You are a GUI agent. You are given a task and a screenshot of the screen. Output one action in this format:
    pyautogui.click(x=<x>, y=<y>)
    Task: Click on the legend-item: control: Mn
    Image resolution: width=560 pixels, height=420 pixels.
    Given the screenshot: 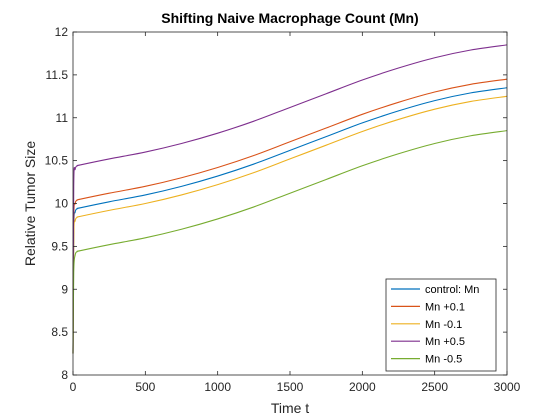 What is the action you would take?
    pyautogui.click(x=435, y=290)
    